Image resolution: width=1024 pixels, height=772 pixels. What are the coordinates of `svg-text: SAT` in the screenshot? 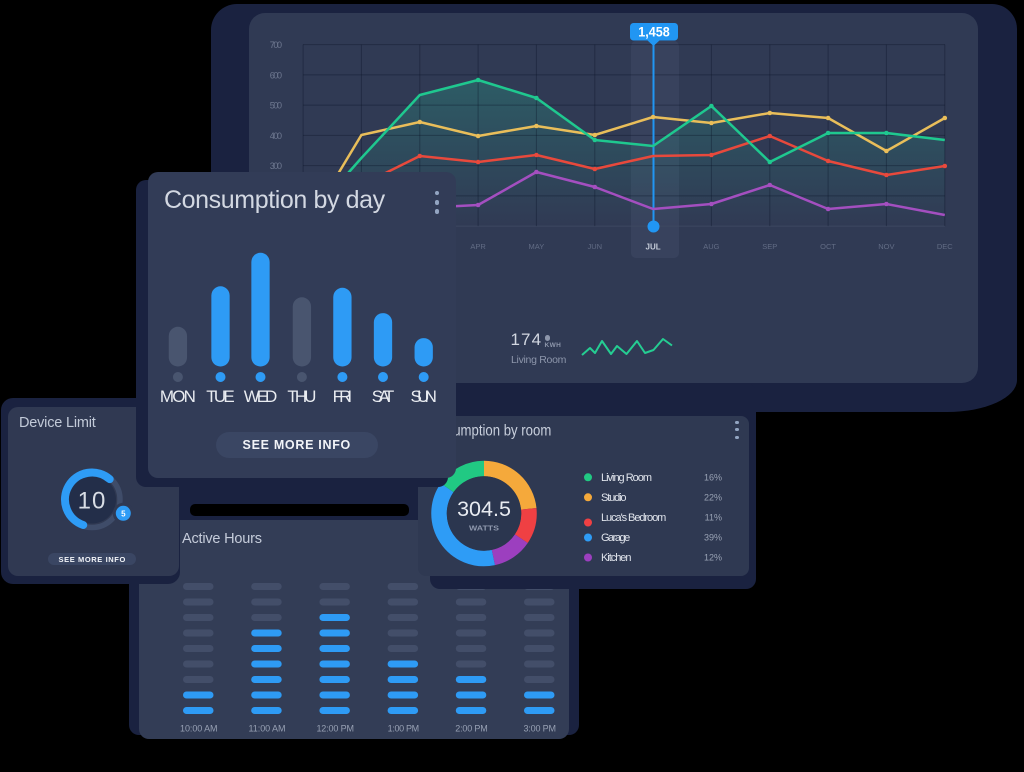 It's located at (383, 396).